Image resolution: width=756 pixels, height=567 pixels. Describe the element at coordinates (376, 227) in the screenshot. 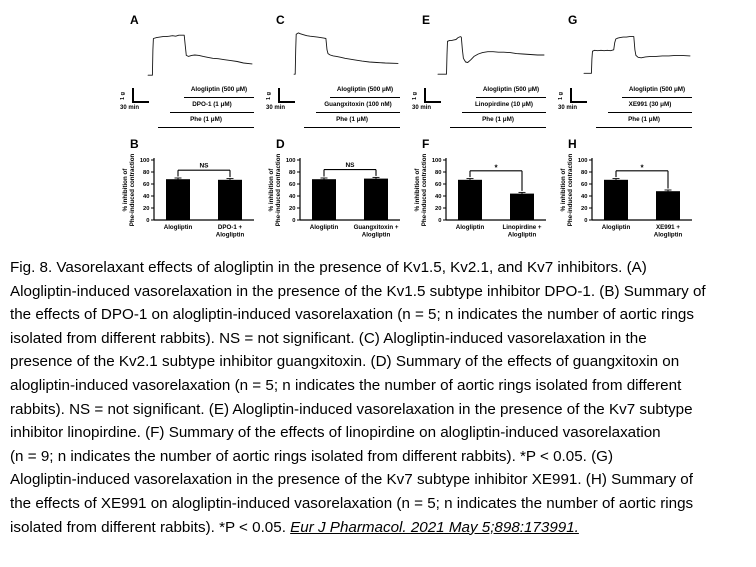

I see `svg-text: Guangxitoxin +` at that location.